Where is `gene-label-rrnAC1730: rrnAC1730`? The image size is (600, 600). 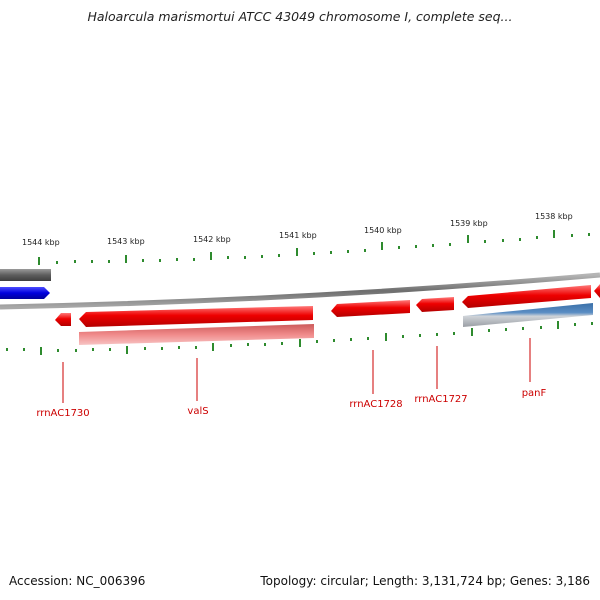
gene-label-rrnAC1730: rrnAC1730 is located at coordinates (62, 413).